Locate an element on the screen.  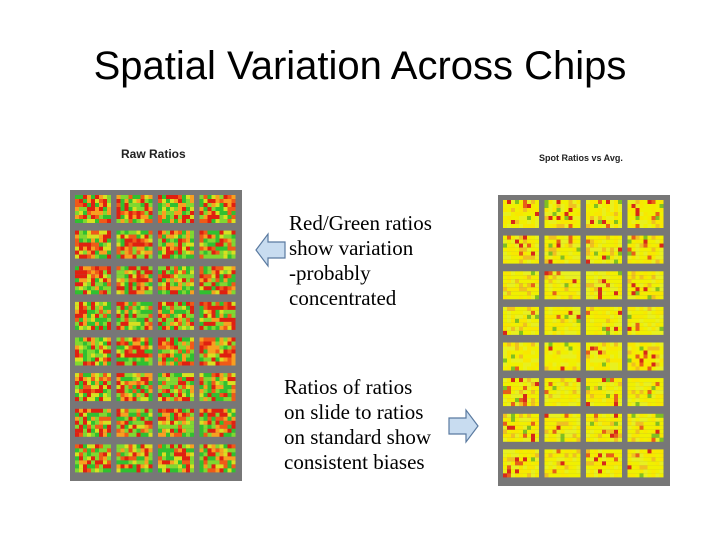
left-arrow-icon is located at coordinates (270, 250).